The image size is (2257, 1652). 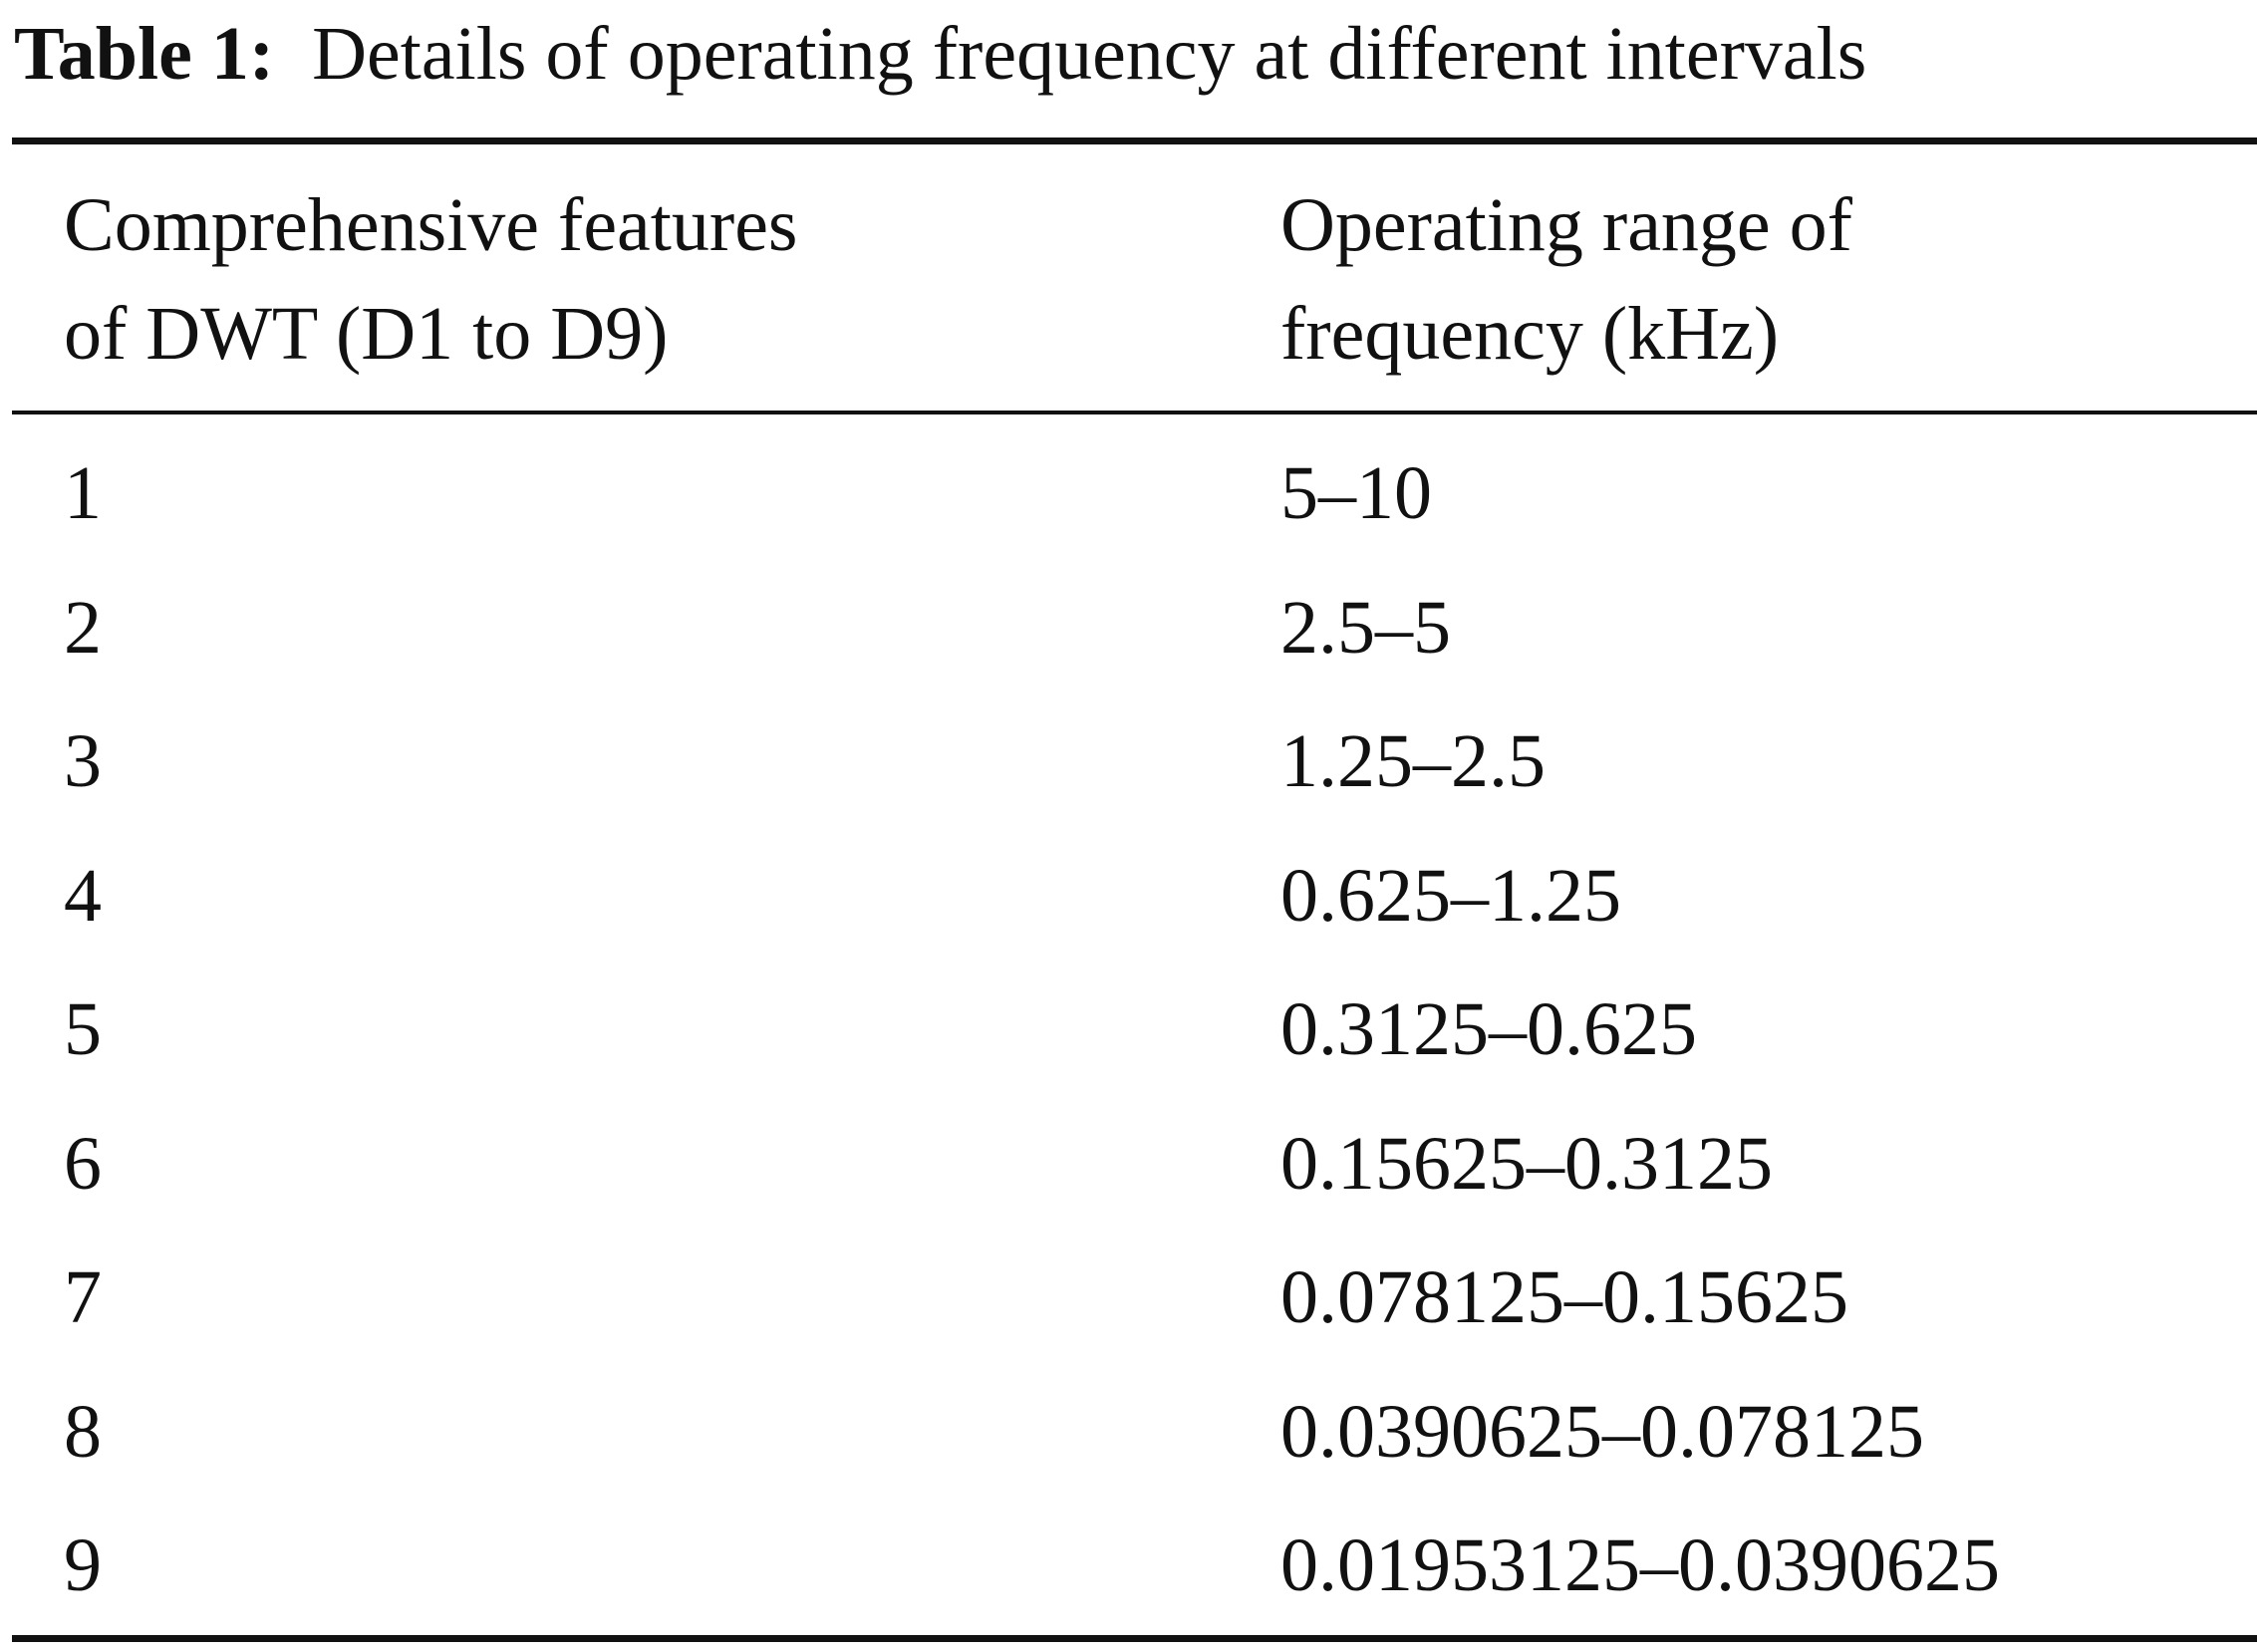 I want to click on table-caption-label: Table 1:, so click(x=144, y=54).